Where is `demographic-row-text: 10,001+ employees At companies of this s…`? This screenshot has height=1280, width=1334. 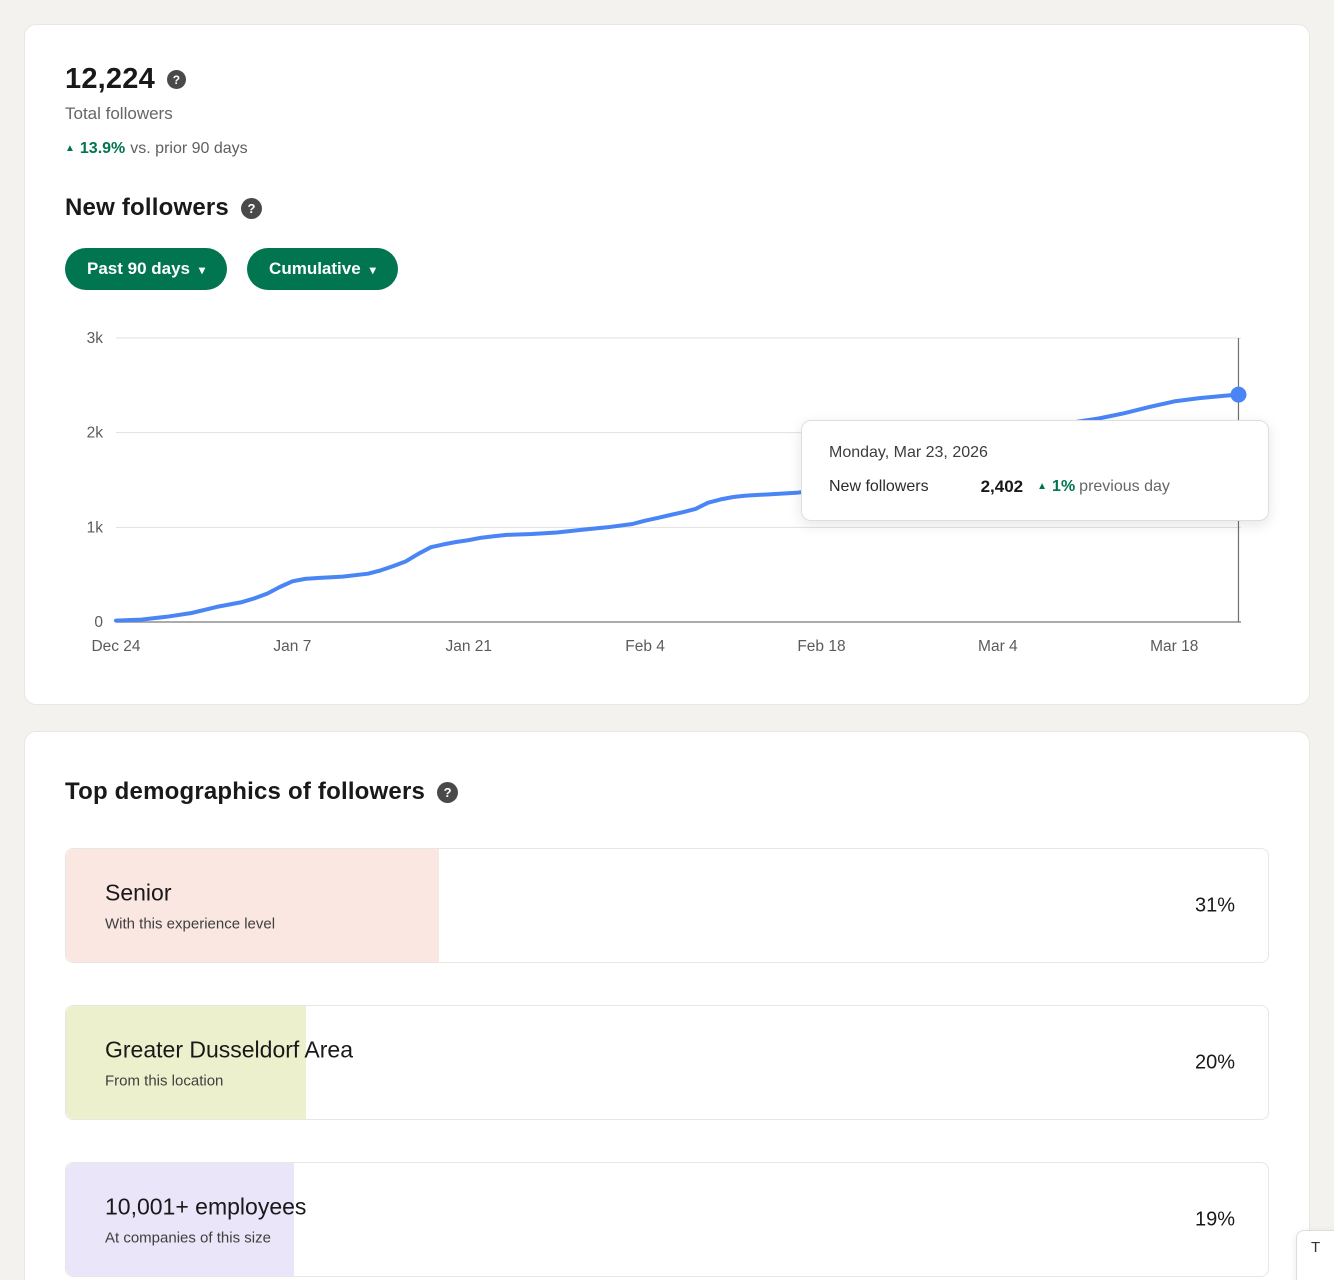 demographic-row-text: 10,001+ employees At companies of this s… is located at coordinates (205, 1219).